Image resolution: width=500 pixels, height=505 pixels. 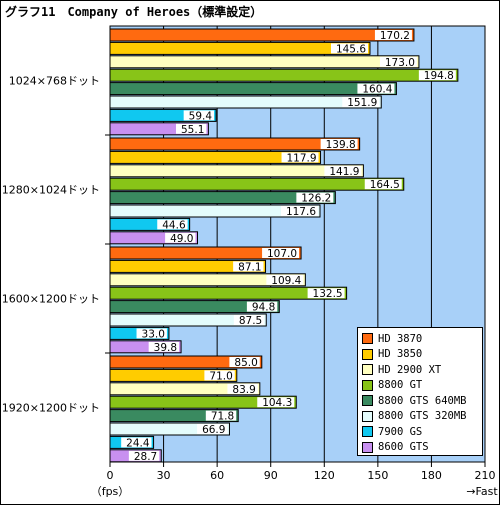 What do you see at coordinates (482, 491) in the screenshot?
I see `x-axis-fast-label: →Fast` at bounding box center [482, 491].